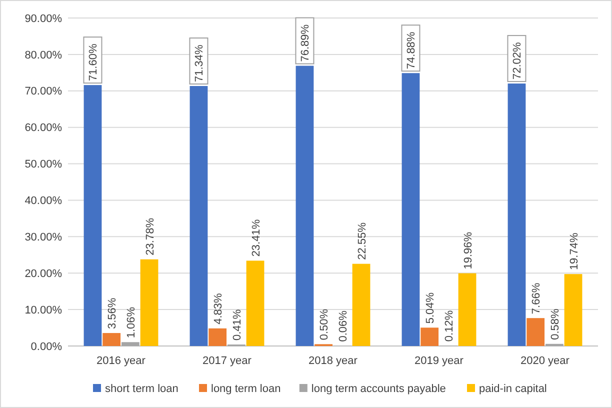 This screenshot has height=408, width=612. I want to click on data-label: 1.06%, so click(131, 322).